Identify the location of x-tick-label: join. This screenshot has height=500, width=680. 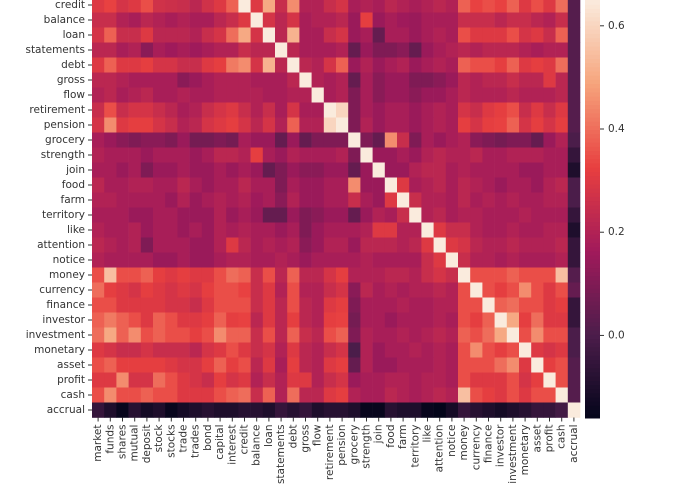
(379, 435).